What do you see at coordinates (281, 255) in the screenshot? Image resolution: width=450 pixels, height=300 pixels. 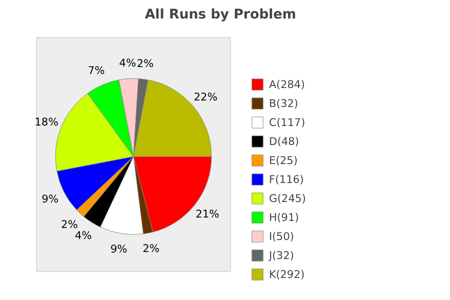 I see `legend-label: J(32)` at bounding box center [281, 255].